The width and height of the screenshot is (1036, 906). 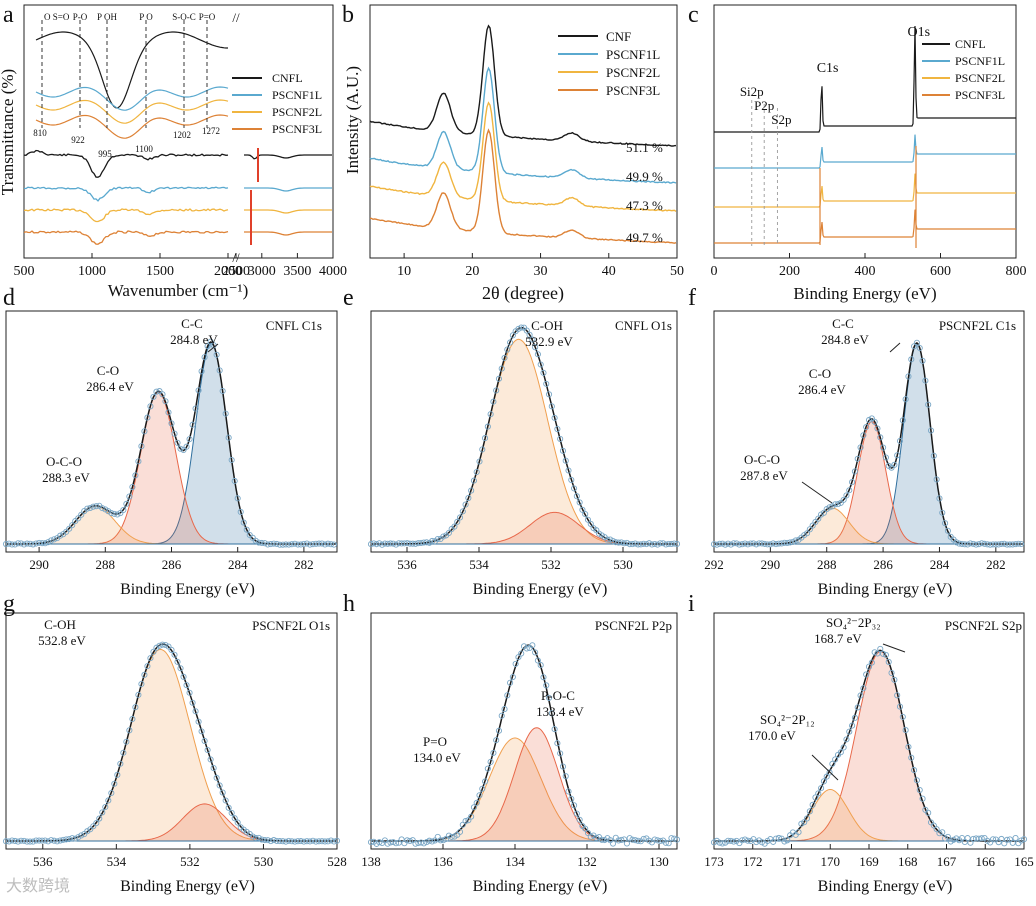 What do you see at coordinates (764, 475) in the screenshot?
I see `peak-energy-f-2: 287.8 eV` at bounding box center [764, 475].